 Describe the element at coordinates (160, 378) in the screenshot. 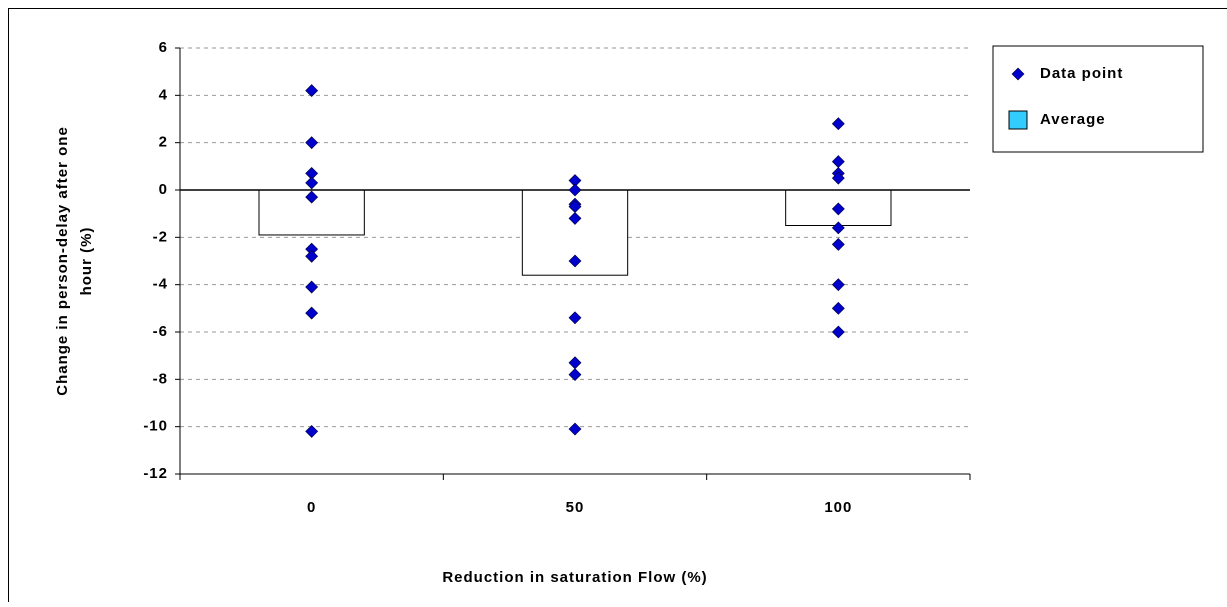

I see `y-tick-label: -8` at that location.